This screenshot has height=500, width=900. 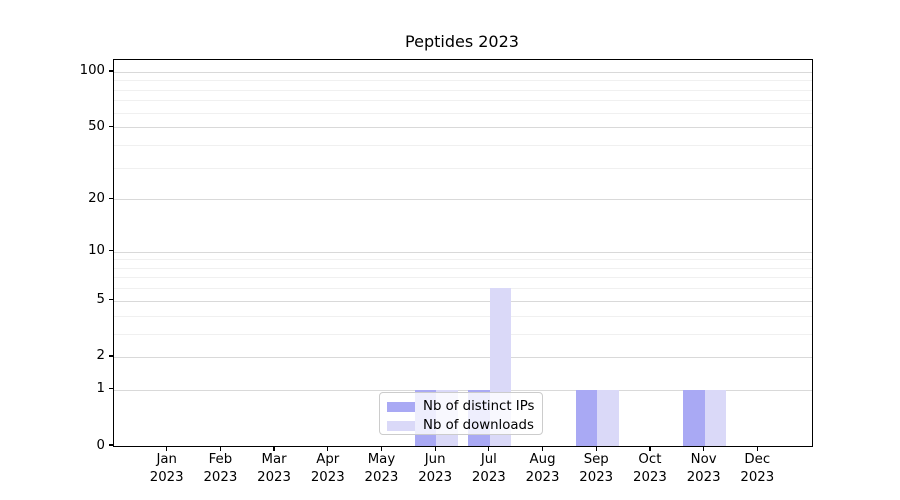 I want to click on y-tick-label: 100, so click(x=92, y=71).